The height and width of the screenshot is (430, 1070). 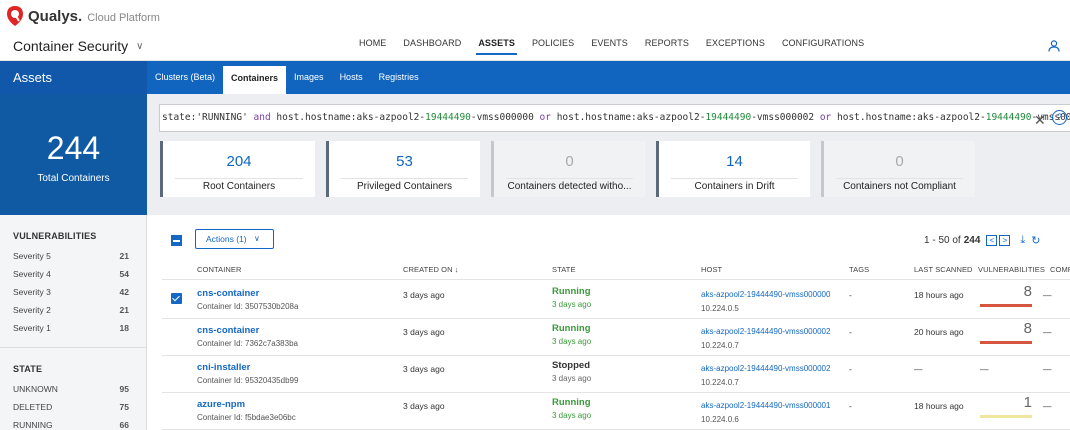 I want to click on severity-filter-count: 21, so click(x=124, y=256).